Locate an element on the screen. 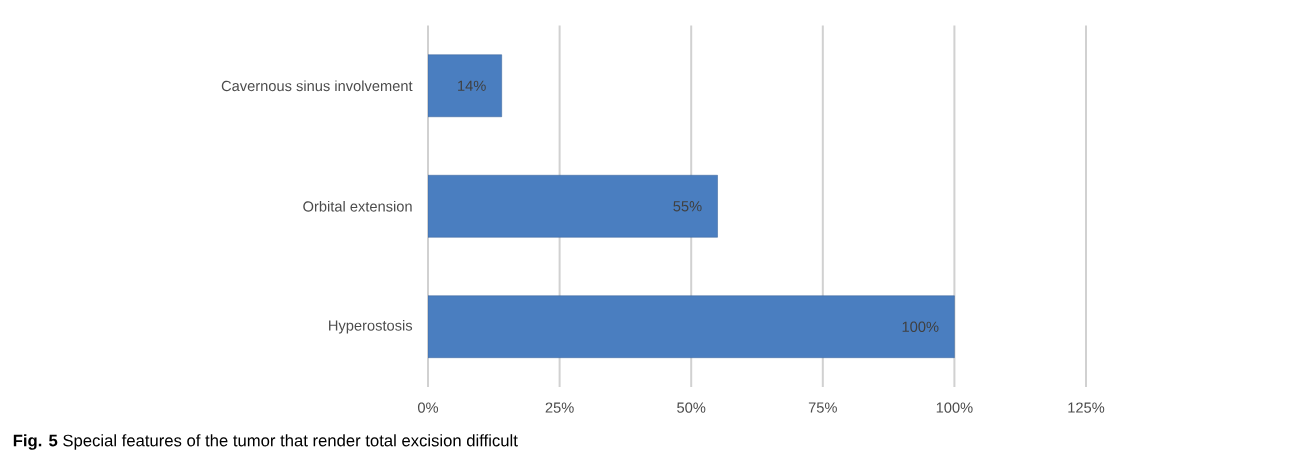 This screenshot has height=461, width=1292. y-tick-label: Hyperostosis is located at coordinates (371, 326).